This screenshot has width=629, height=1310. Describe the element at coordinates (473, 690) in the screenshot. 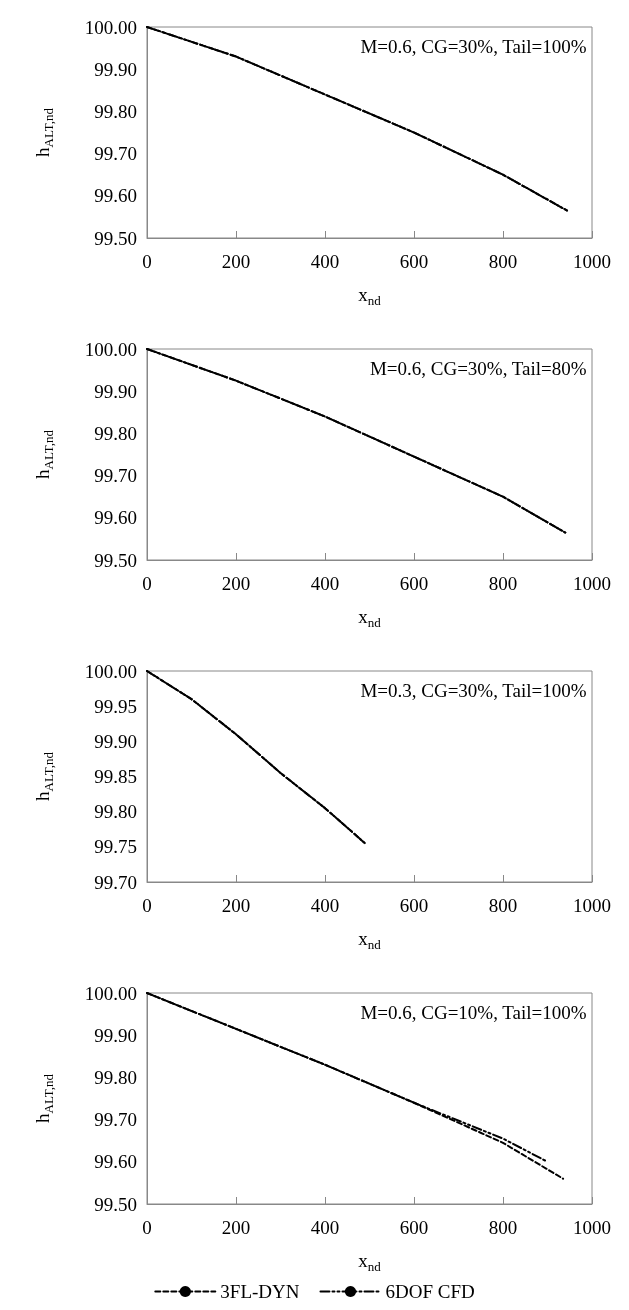

I see `annotation: M=0.3, CG=30%, Tail=100%` at that location.